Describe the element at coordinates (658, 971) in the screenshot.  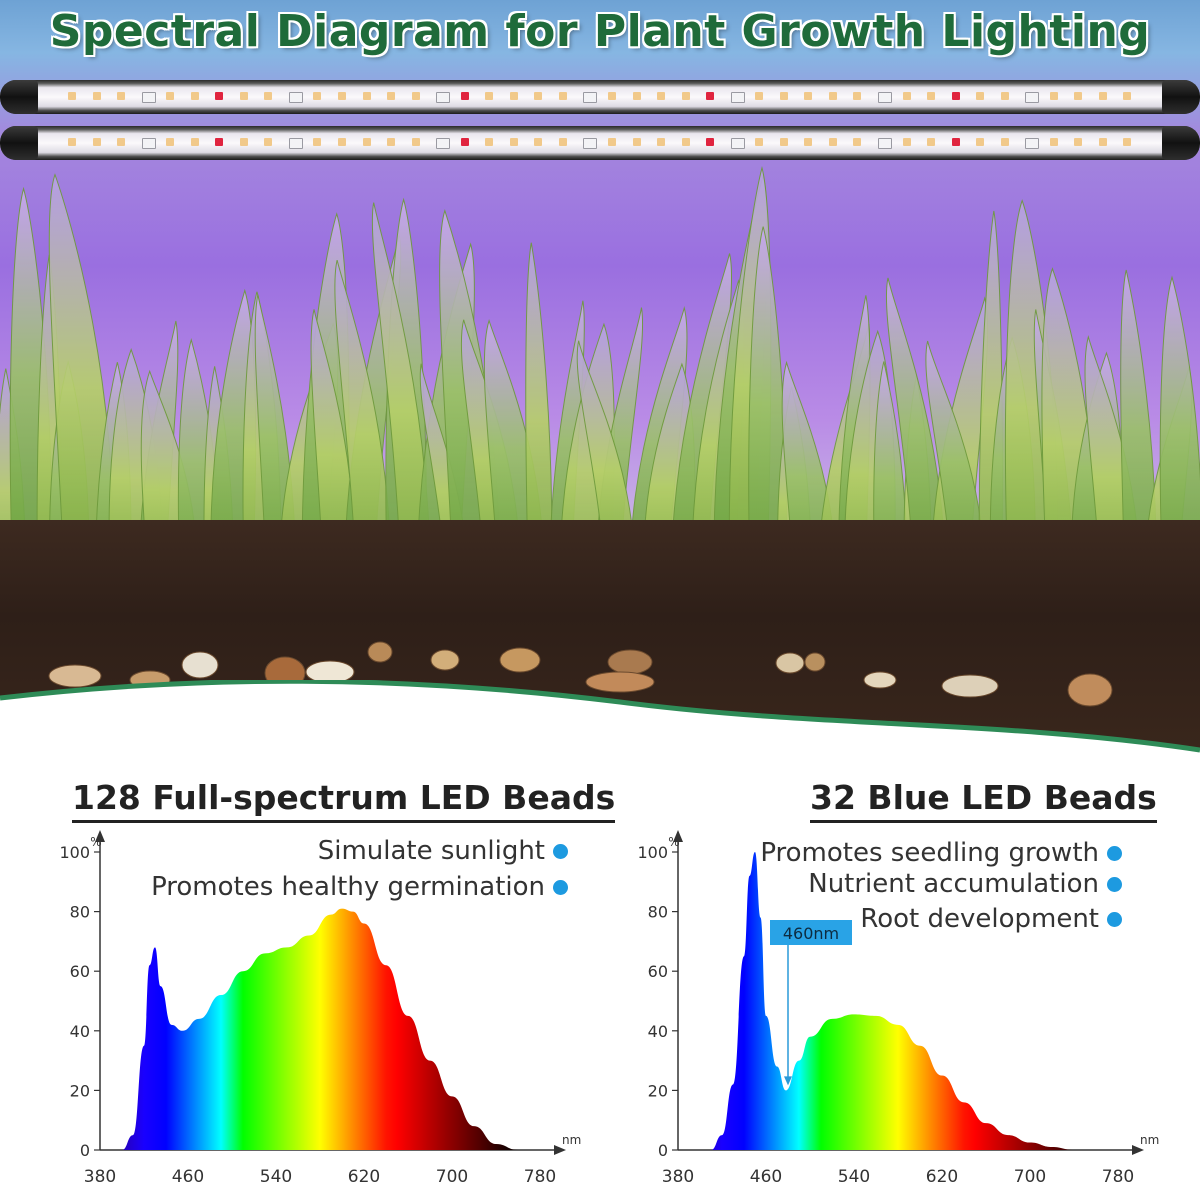
I see `y-tick-label: 60` at that location.